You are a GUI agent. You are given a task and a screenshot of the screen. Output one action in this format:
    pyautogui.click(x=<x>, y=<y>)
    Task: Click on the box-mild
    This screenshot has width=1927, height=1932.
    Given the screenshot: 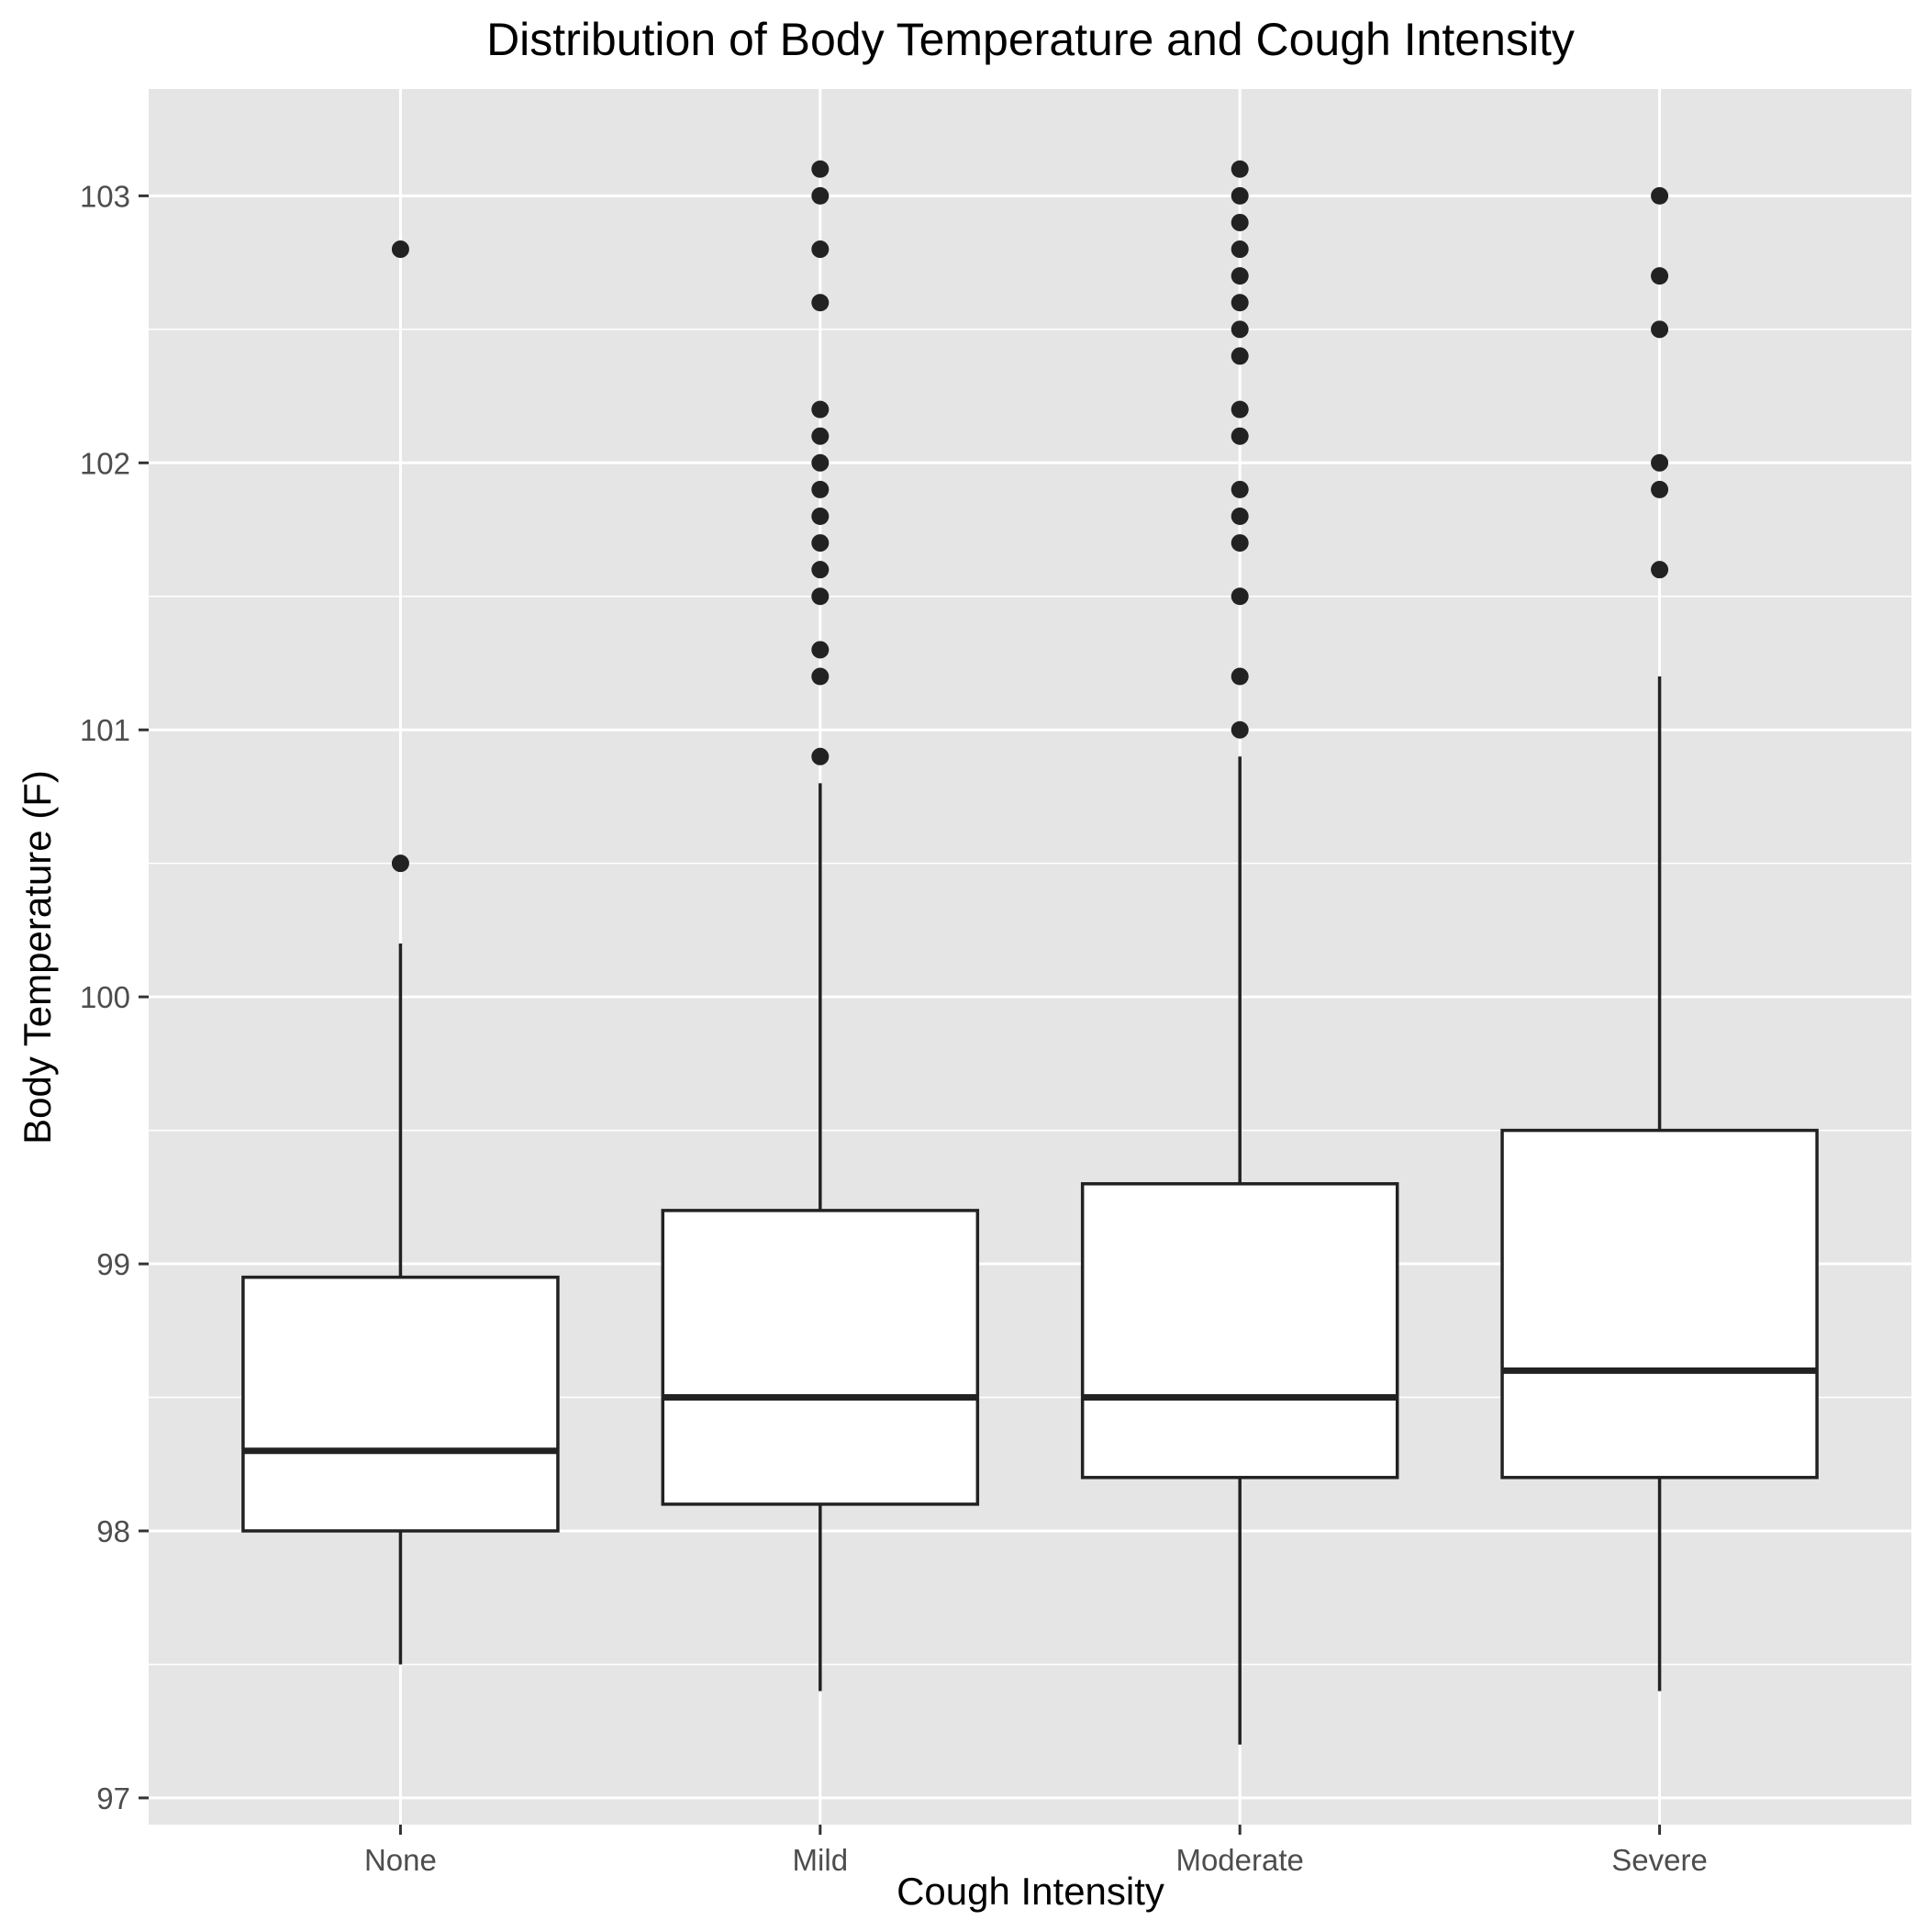 What is the action you would take?
    pyautogui.click(x=820, y=1357)
    